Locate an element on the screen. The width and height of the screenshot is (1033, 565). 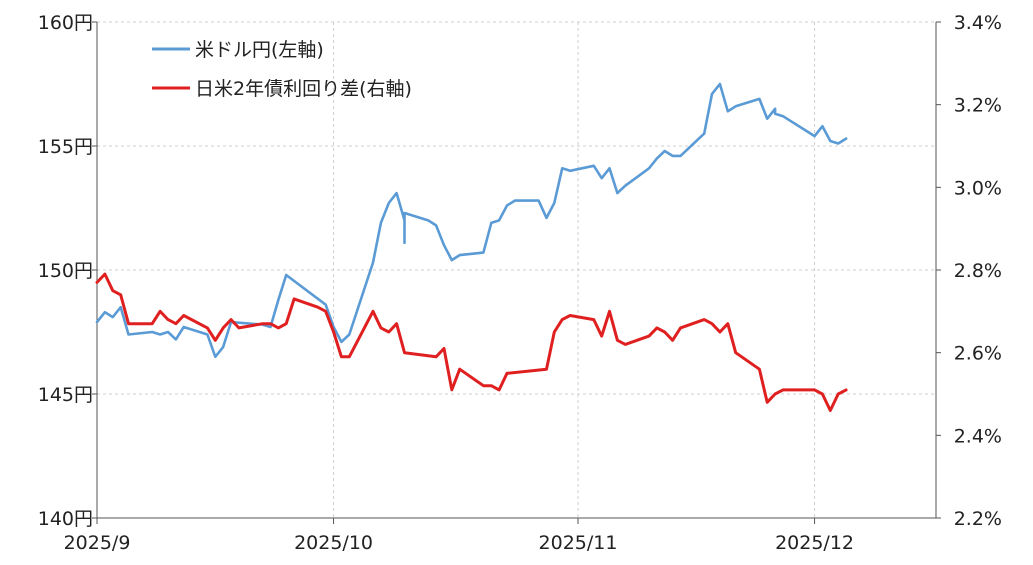
right-tick-label: 3.2% is located at coordinates (978, 106).